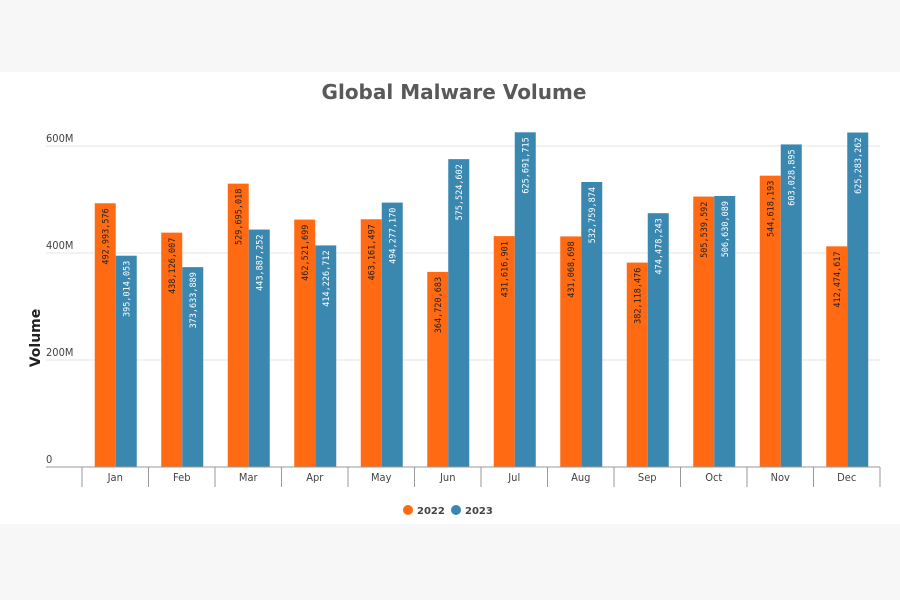  I want to click on y-axis-label: Volume, so click(36, 338).